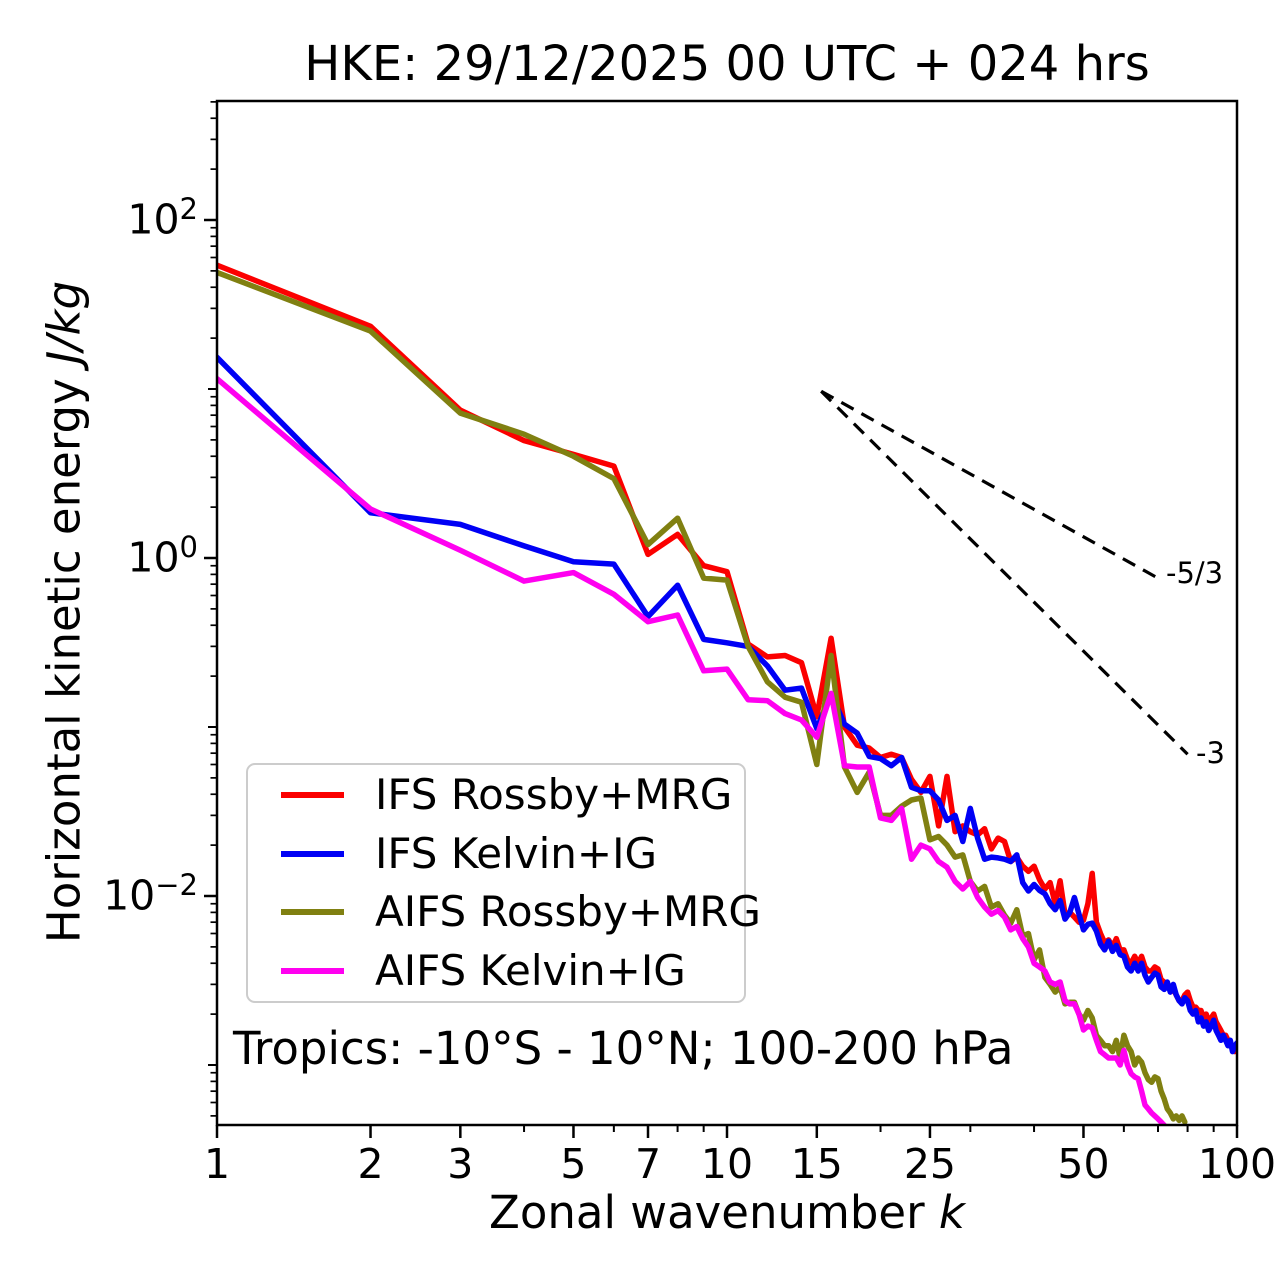 The image size is (1280, 1288). I want to click on legend-item-label: IFS Rossby+MRG, so click(554, 795).